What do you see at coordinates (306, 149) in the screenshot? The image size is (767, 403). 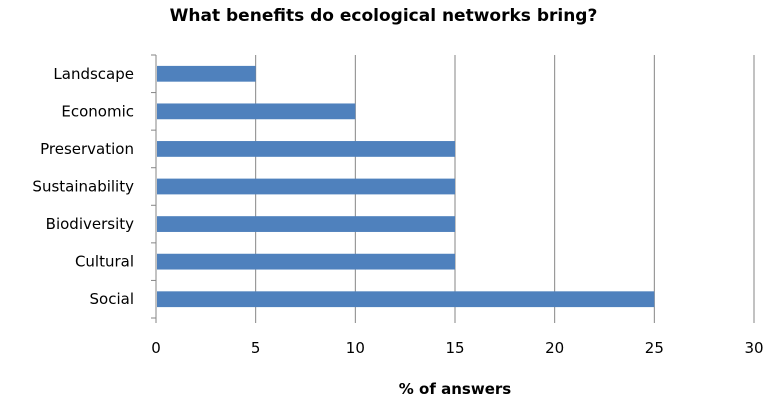 I see `bar-preservation` at bounding box center [306, 149].